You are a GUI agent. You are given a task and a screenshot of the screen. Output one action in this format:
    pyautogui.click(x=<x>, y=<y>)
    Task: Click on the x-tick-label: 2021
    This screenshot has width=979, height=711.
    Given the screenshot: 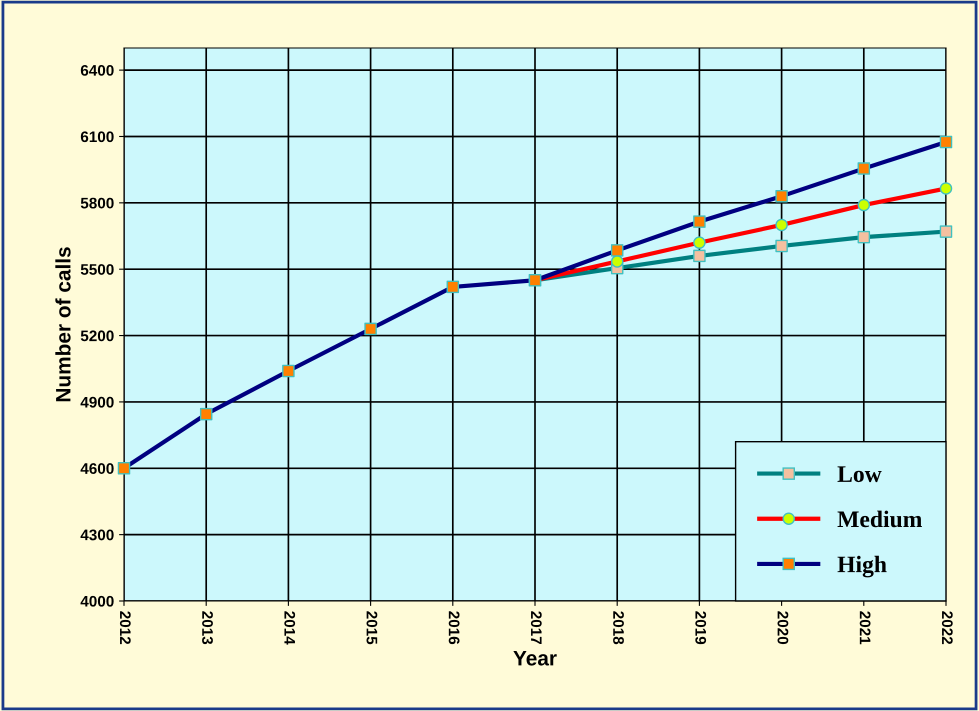 What is the action you would take?
    pyautogui.click(x=865, y=627)
    